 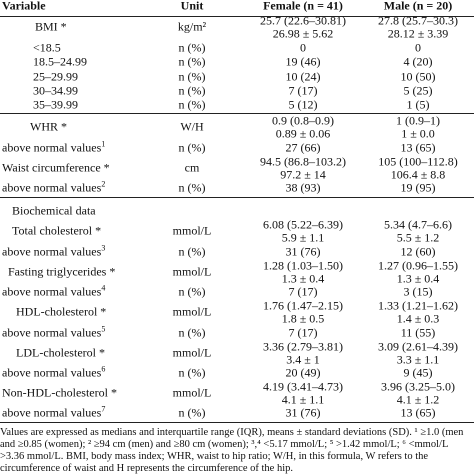 I want to click on variable-label: Biochemical data, so click(x=54, y=210).